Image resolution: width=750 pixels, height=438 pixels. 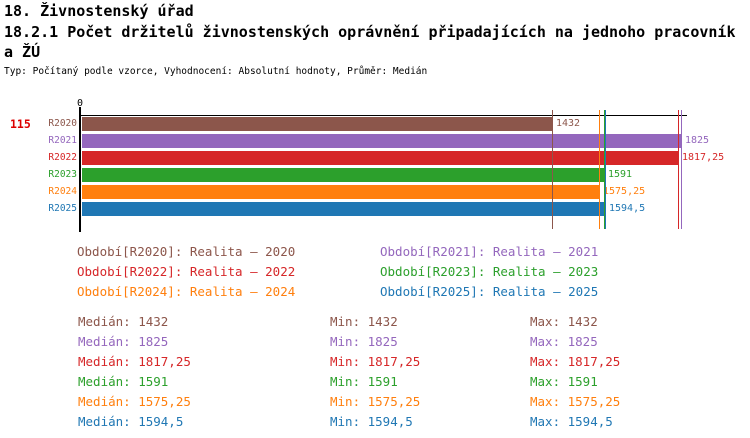 I want to click on category-label: R2020, so click(x=62, y=123).